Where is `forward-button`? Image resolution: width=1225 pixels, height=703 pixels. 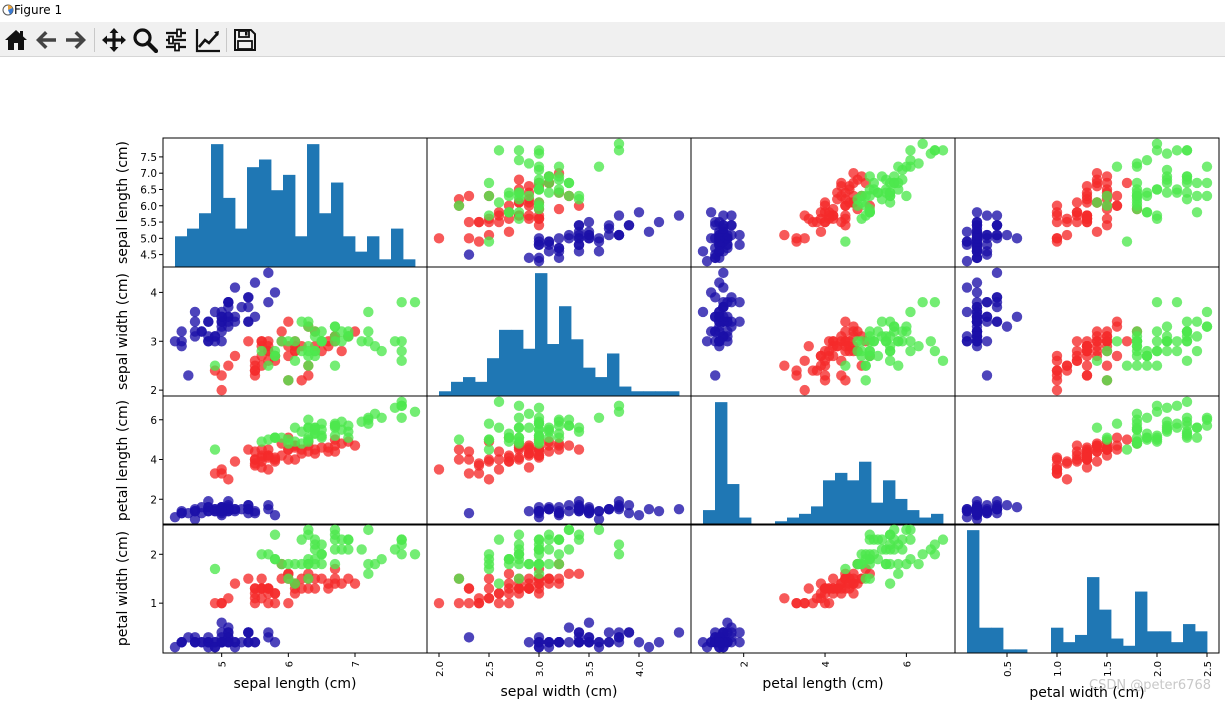 forward-button is located at coordinates (76, 40).